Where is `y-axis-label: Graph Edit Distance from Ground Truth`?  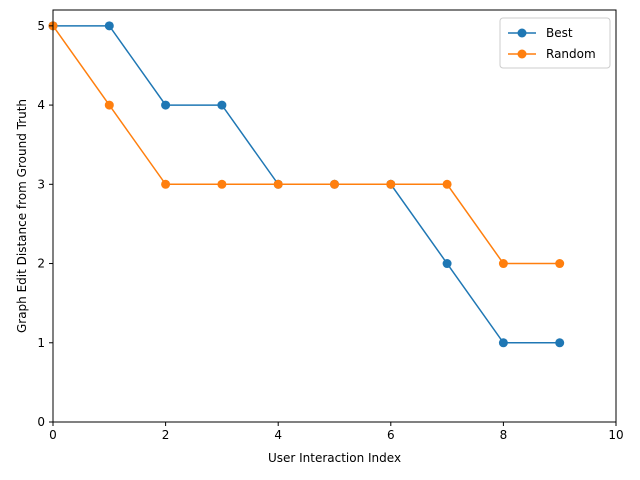 y-axis-label: Graph Edit Distance from Ground Truth is located at coordinates (22, 216).